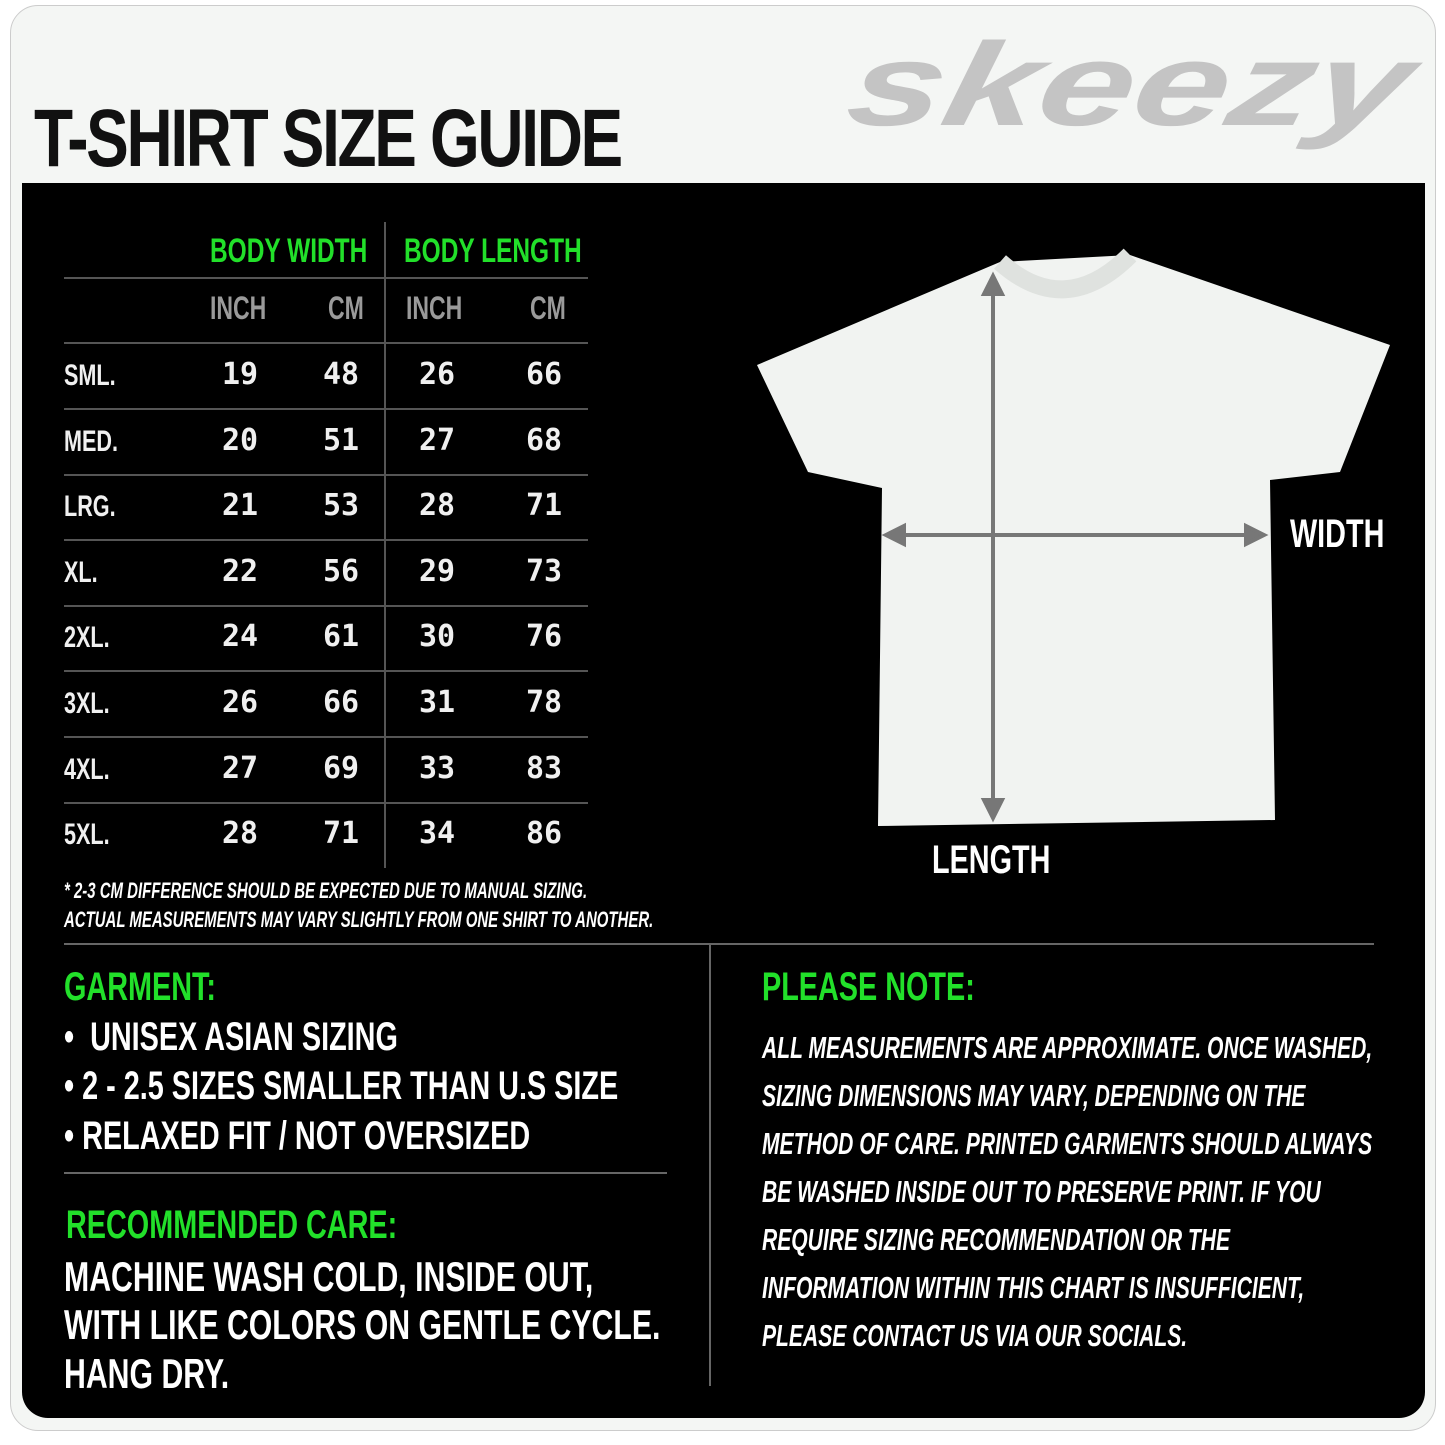 The width and height of the screenshot is (1445, 1445). Describe the element at coordinates (385, 545) in the screenshot. I see `column-divider` at that location.